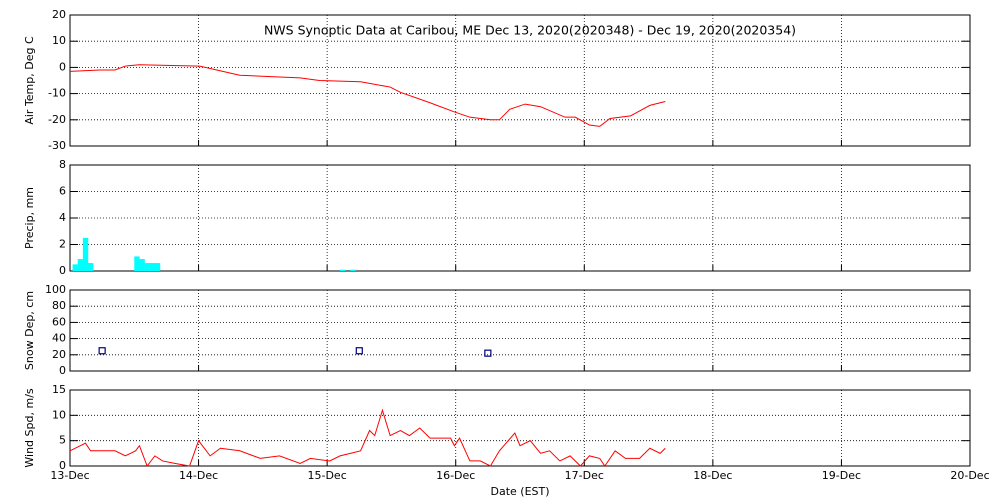 This screenshot has height=500, width=1000. What do you see at coordinates (29, 428) in the screenshot?
I see `y-axis-label: Wind Spd, m/s` at bounding box center [29, 428].